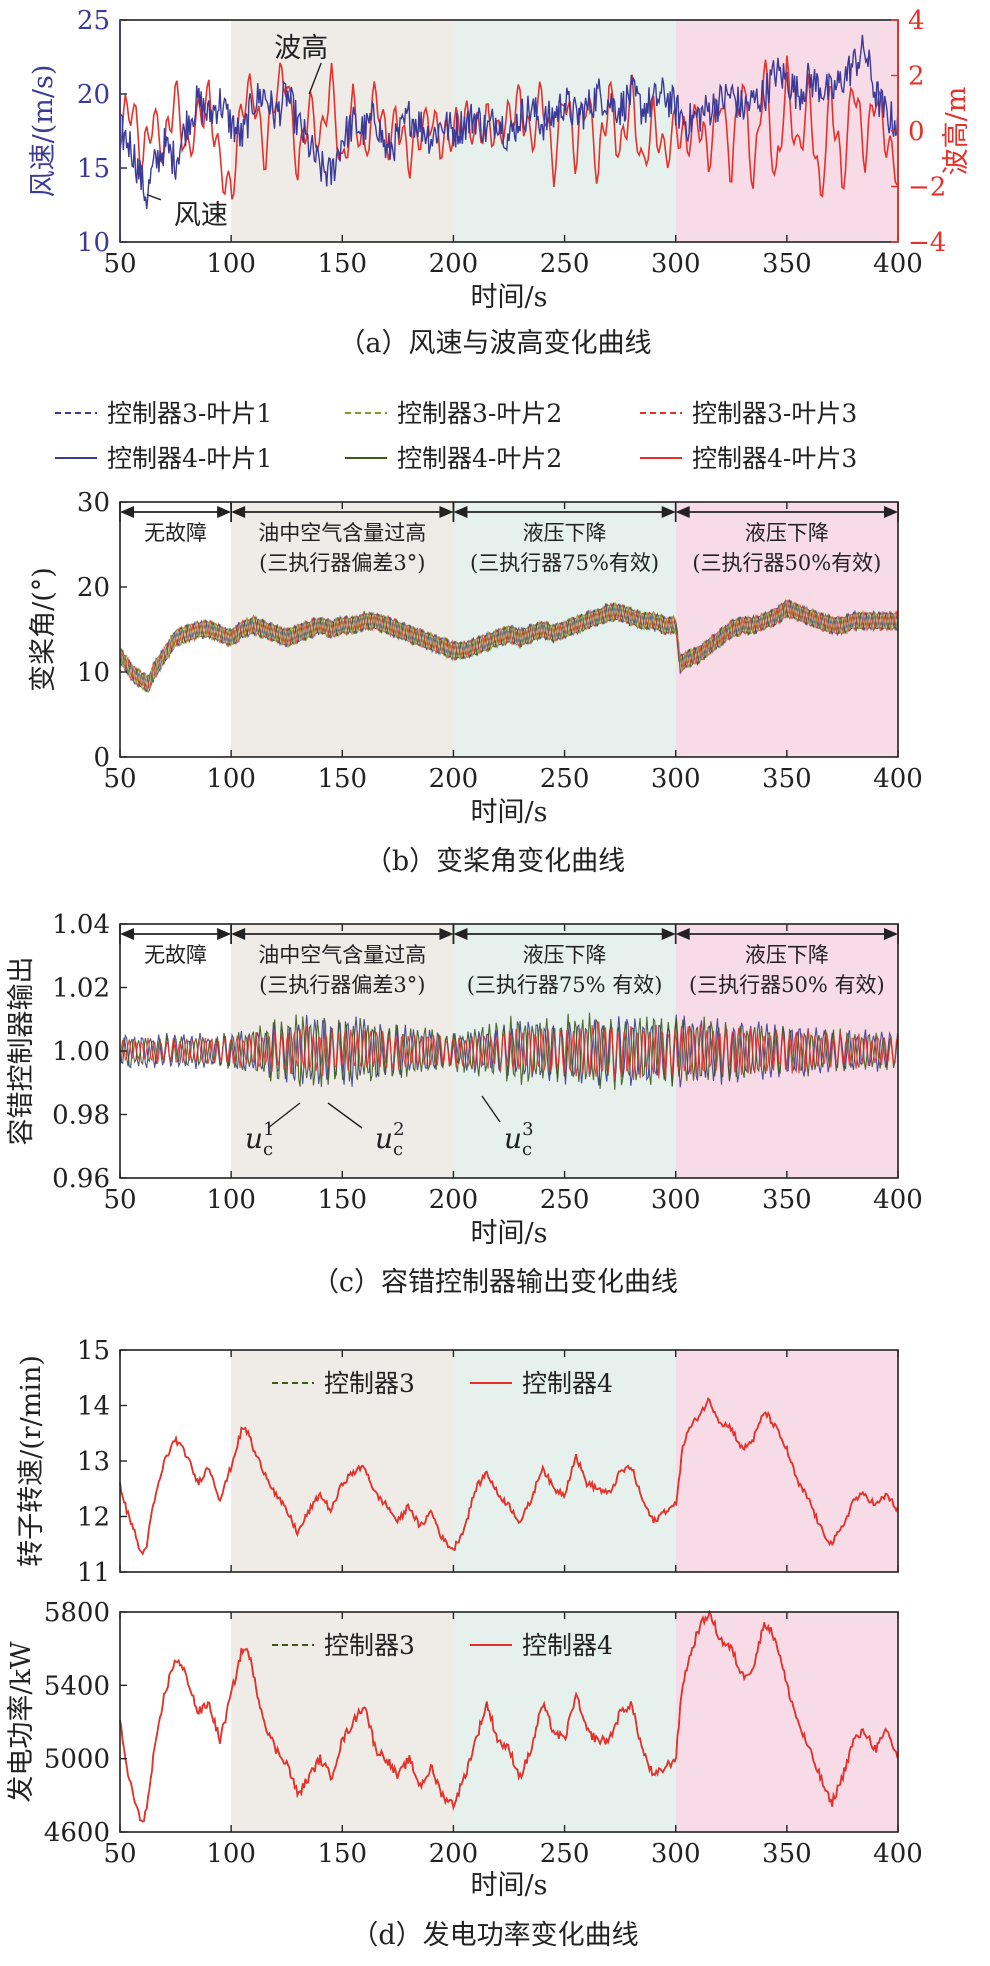  I want to click on legend-label: 控制器4-叶片3, so click(774, 458).